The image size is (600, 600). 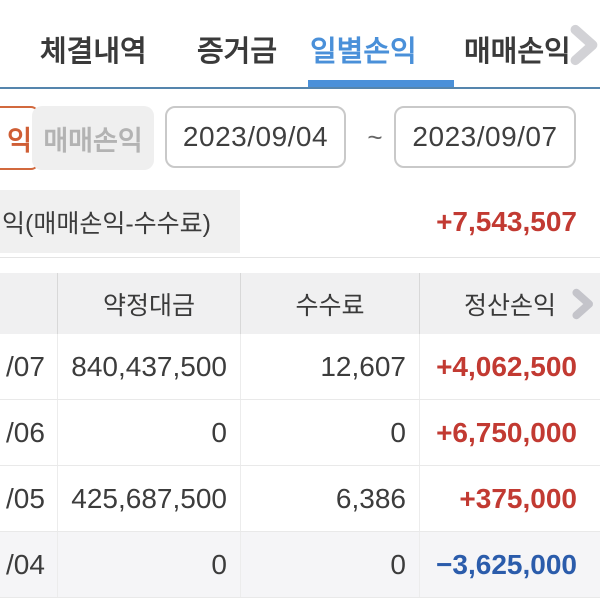 What do you see at coordinates (506, 221) in the screenshot?
I see `pnl-summary-value: +7,543,507` at bounding box center [506, 221].